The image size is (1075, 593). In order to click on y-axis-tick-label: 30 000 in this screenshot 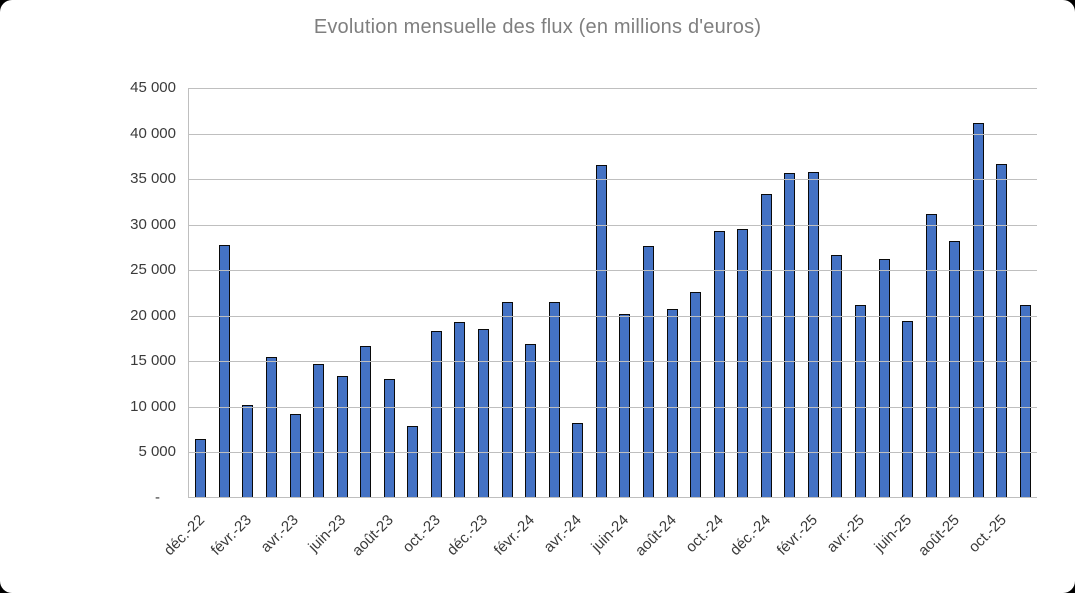, I will do `click(153, 224)`.